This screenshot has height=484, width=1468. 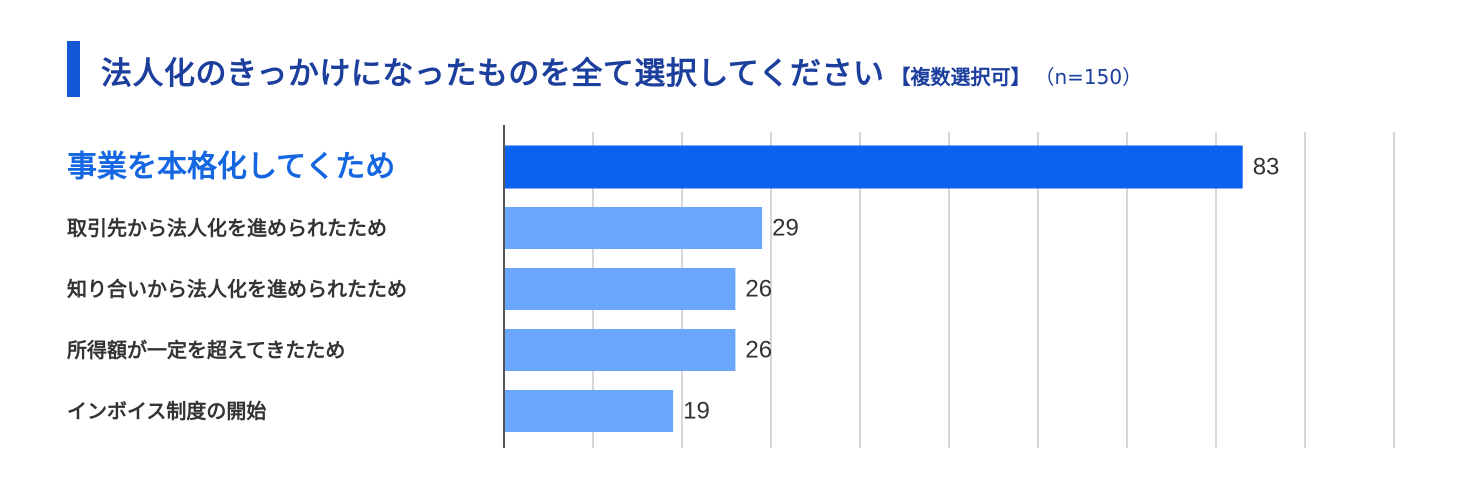 I want to click on title-accent-bar, so click(x=73, y=69).